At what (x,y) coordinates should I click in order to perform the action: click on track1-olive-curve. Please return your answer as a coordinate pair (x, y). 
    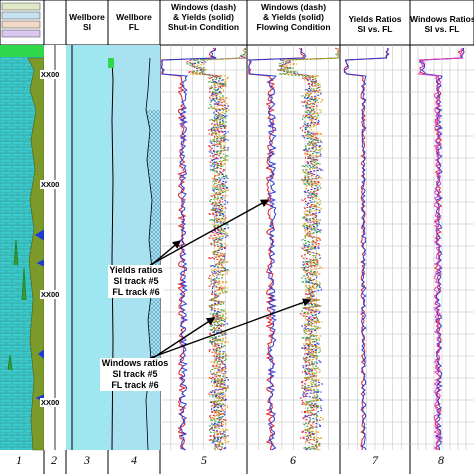
    Looking at the image, I should click on (36, 254).